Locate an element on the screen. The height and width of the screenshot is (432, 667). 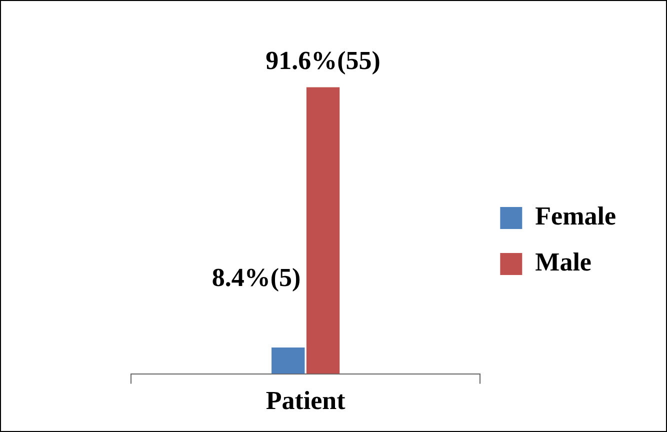
data-label: 91.6%(55) is located at coordinates (323, 60).